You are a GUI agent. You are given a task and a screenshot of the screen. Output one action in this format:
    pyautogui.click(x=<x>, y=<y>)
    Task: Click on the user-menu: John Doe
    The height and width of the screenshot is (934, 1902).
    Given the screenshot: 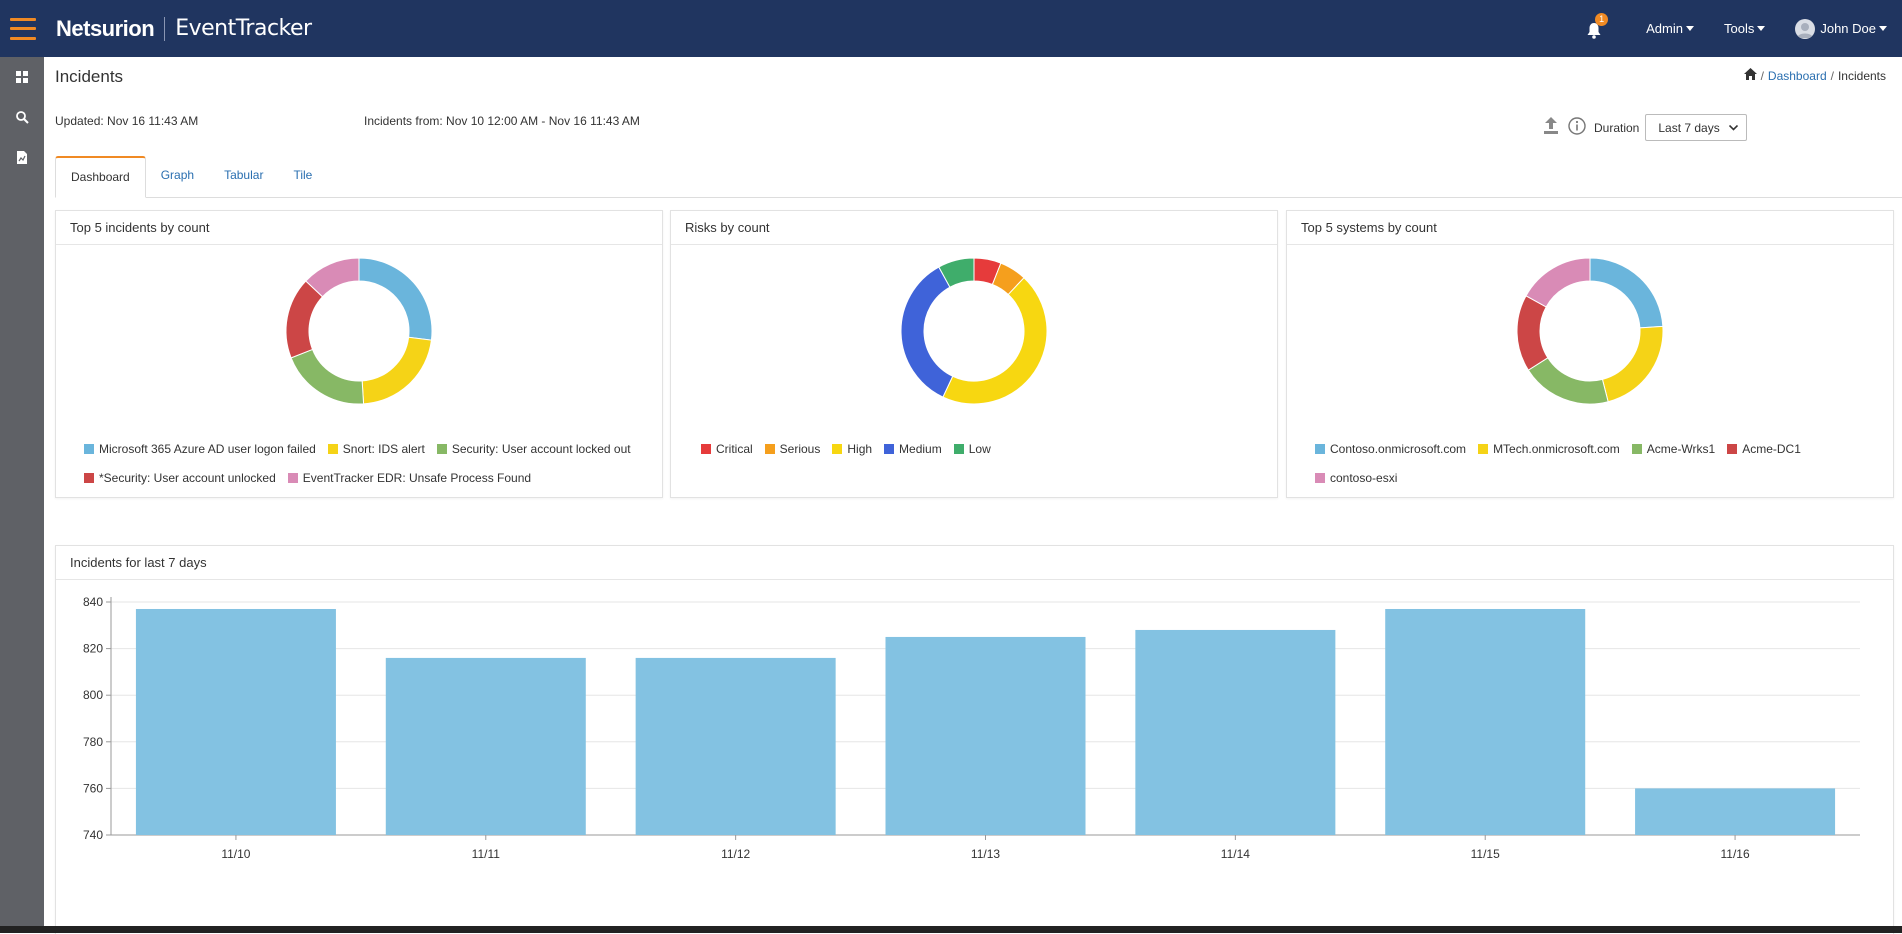 What is the action you would take?
    pyautogui.click(x=1841, y=28)
    